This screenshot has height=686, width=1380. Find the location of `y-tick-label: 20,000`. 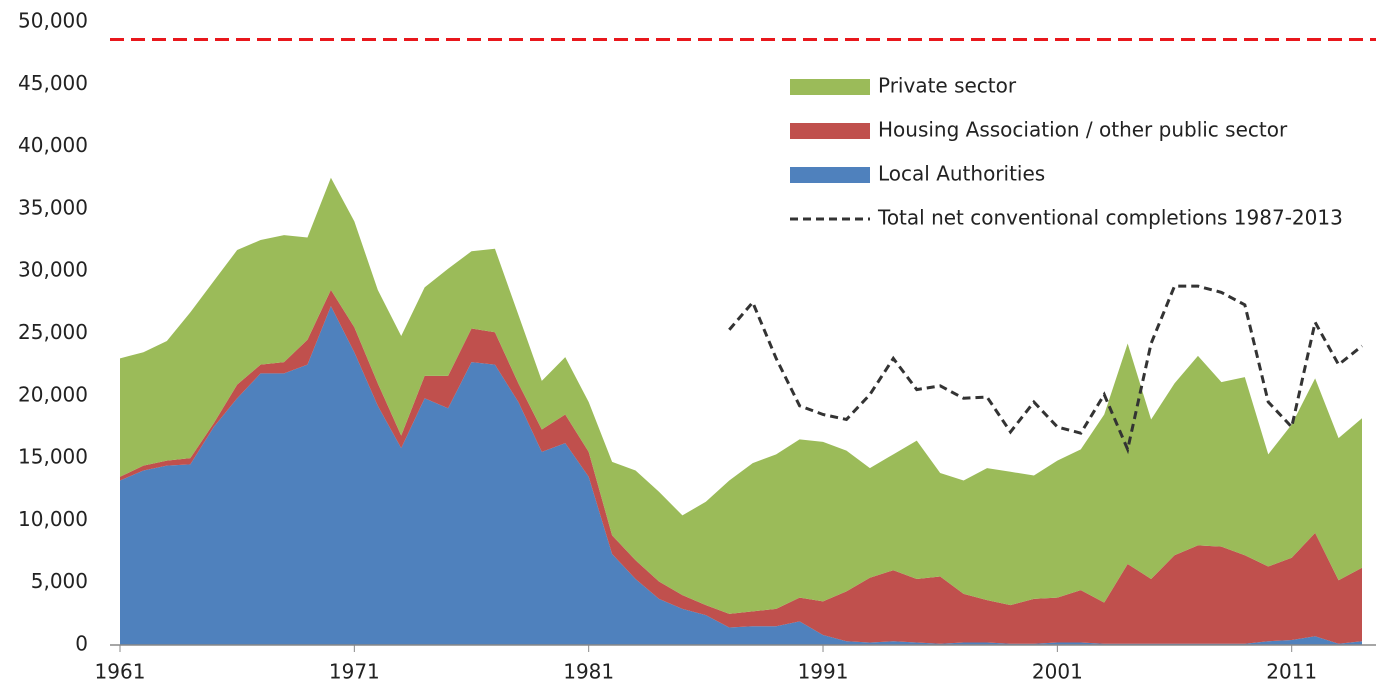

y-tick-label: 20,000 is located at coordinates (53, 394).